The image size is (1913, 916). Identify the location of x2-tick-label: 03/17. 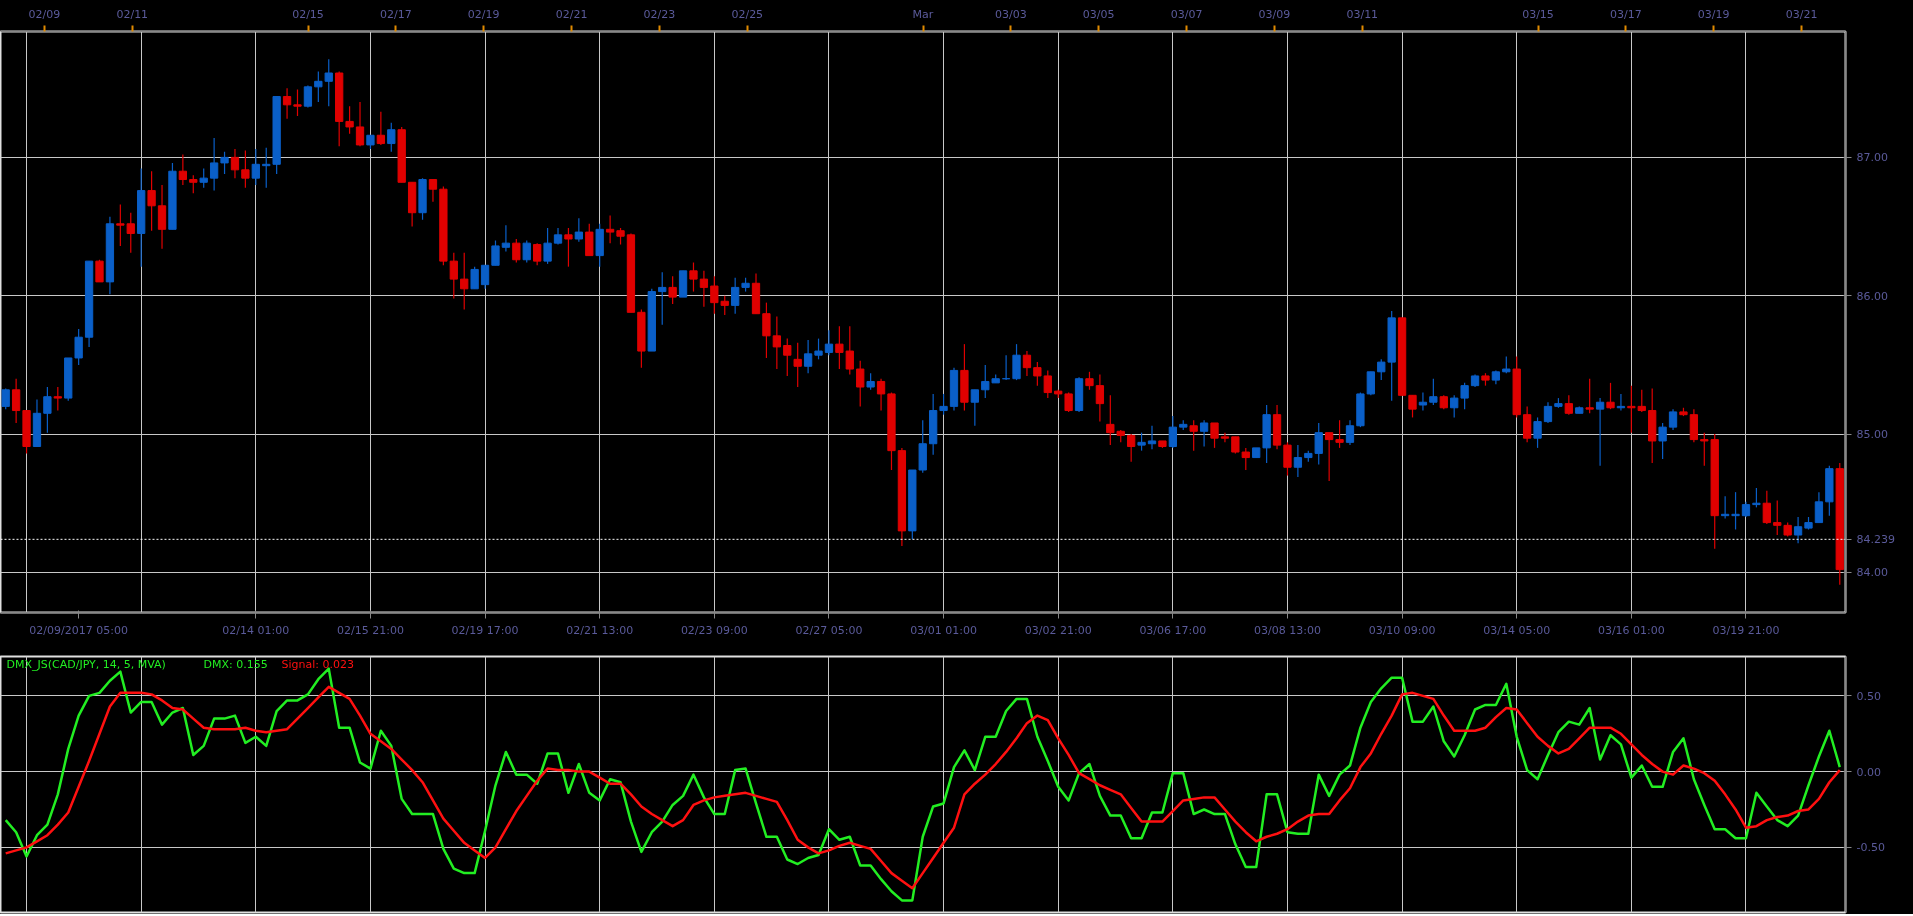
(1626, 14).